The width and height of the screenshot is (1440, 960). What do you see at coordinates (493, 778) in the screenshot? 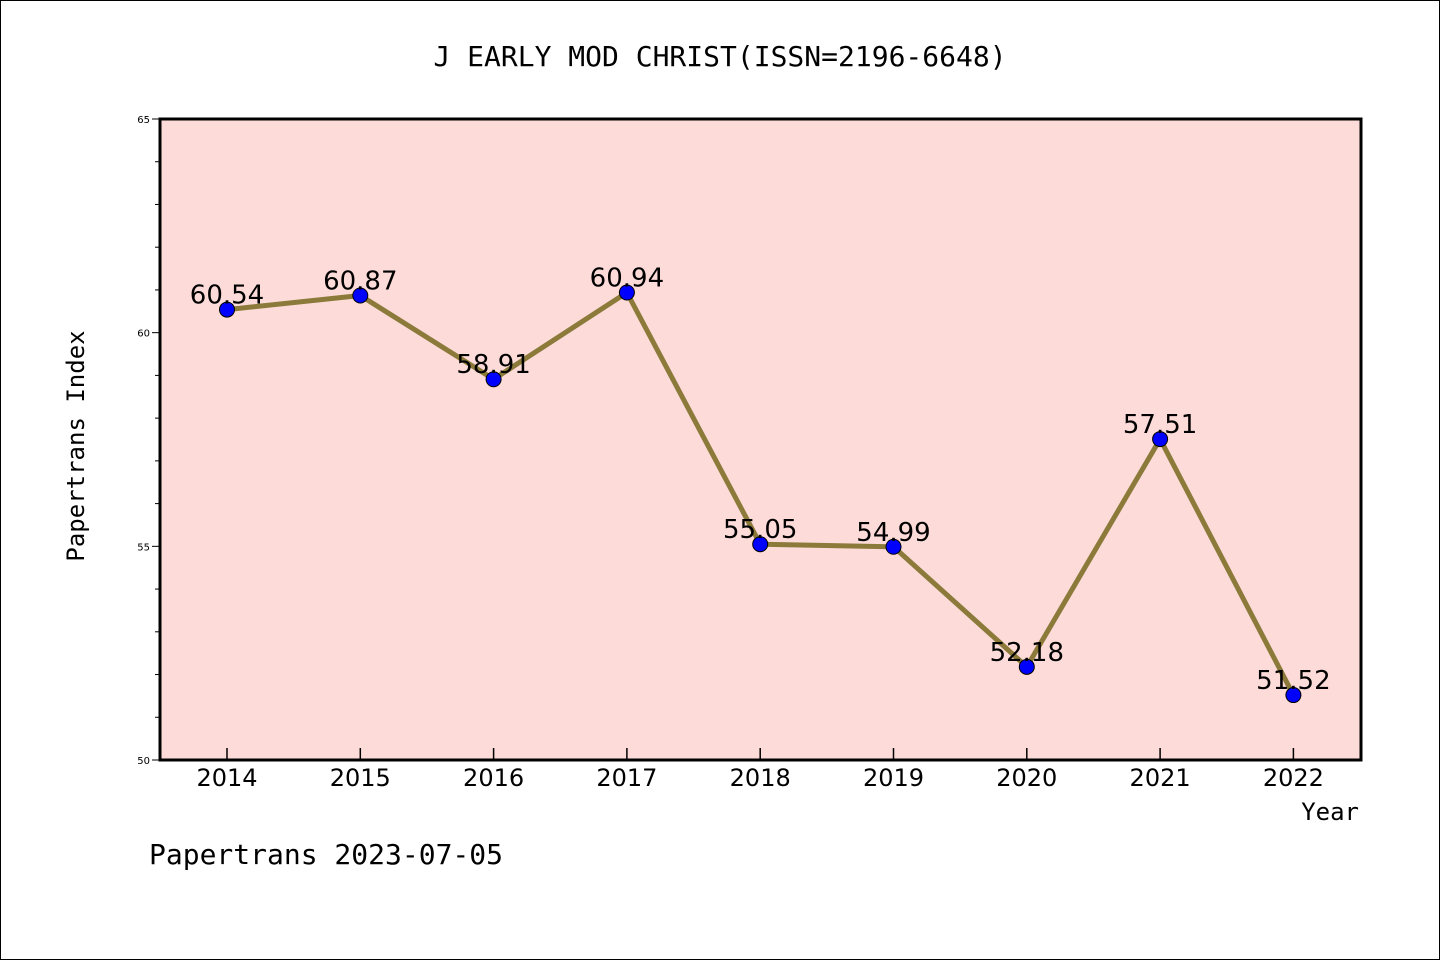
I see `x-tick-label: 2016` at bounding box center [493, 778].